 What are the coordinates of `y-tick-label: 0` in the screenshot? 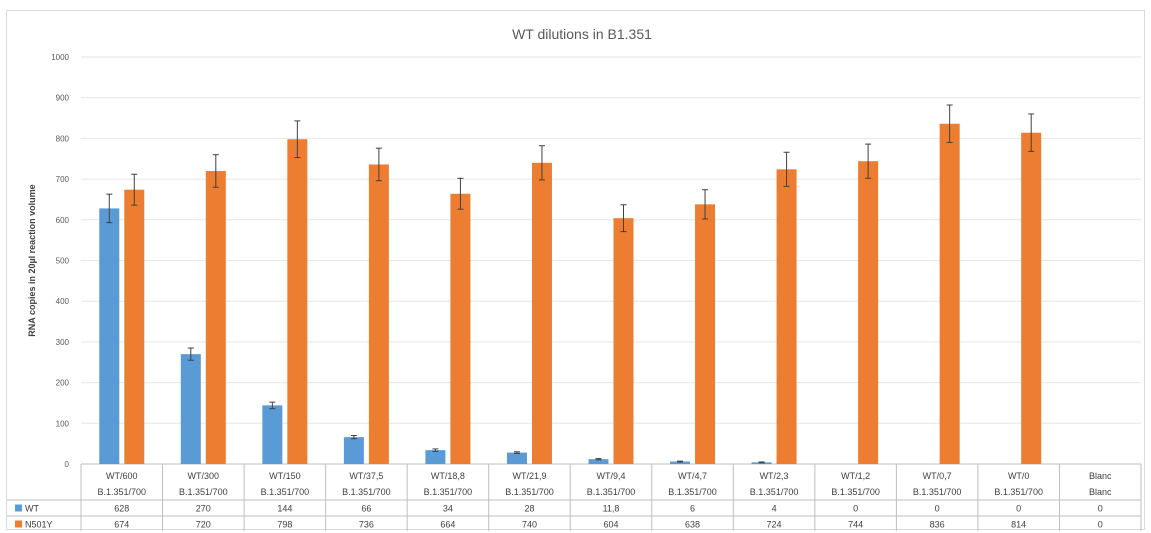 It's located at (67, 464).